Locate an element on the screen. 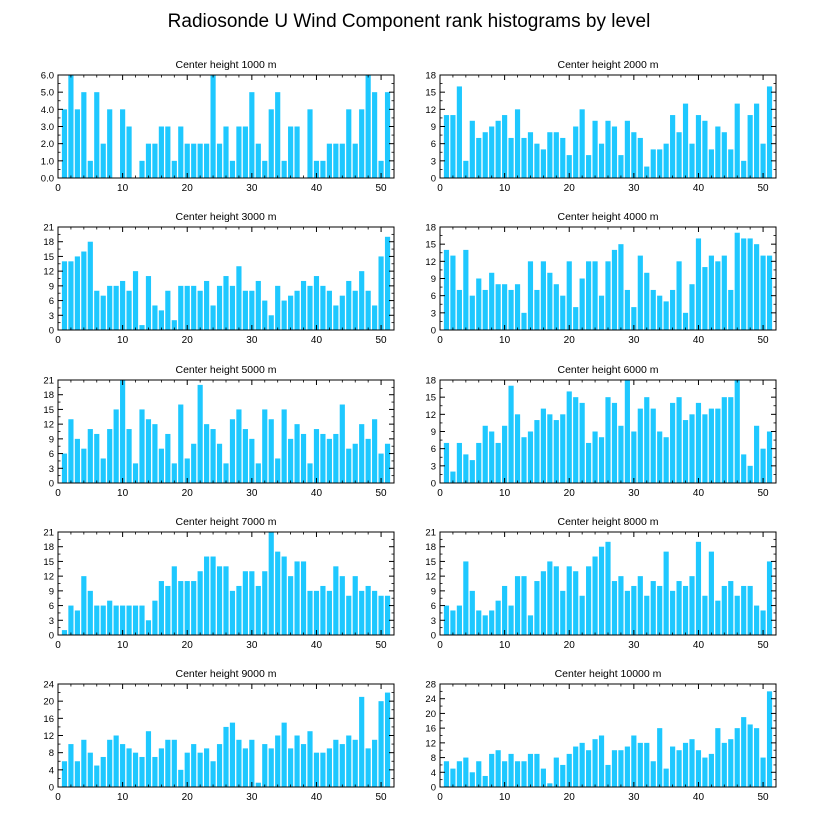 The image size is (818, 824). y-tick-label: 6 is located at coordinates (51, 301).